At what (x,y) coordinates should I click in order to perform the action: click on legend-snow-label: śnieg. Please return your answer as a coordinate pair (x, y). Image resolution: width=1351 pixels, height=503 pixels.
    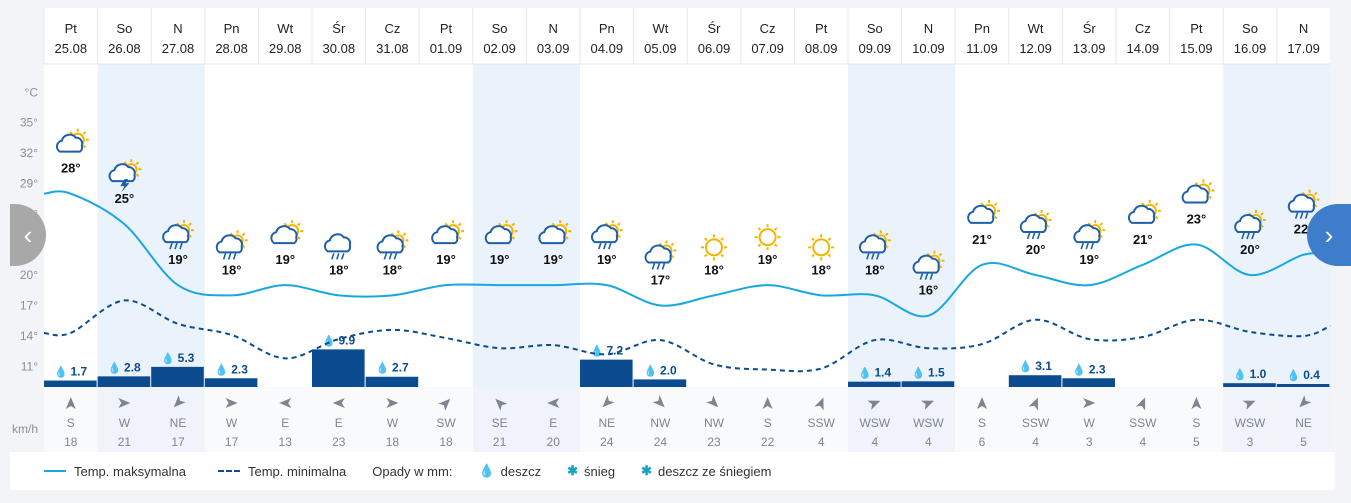
    Looking at the image, I should click on (600, 471).